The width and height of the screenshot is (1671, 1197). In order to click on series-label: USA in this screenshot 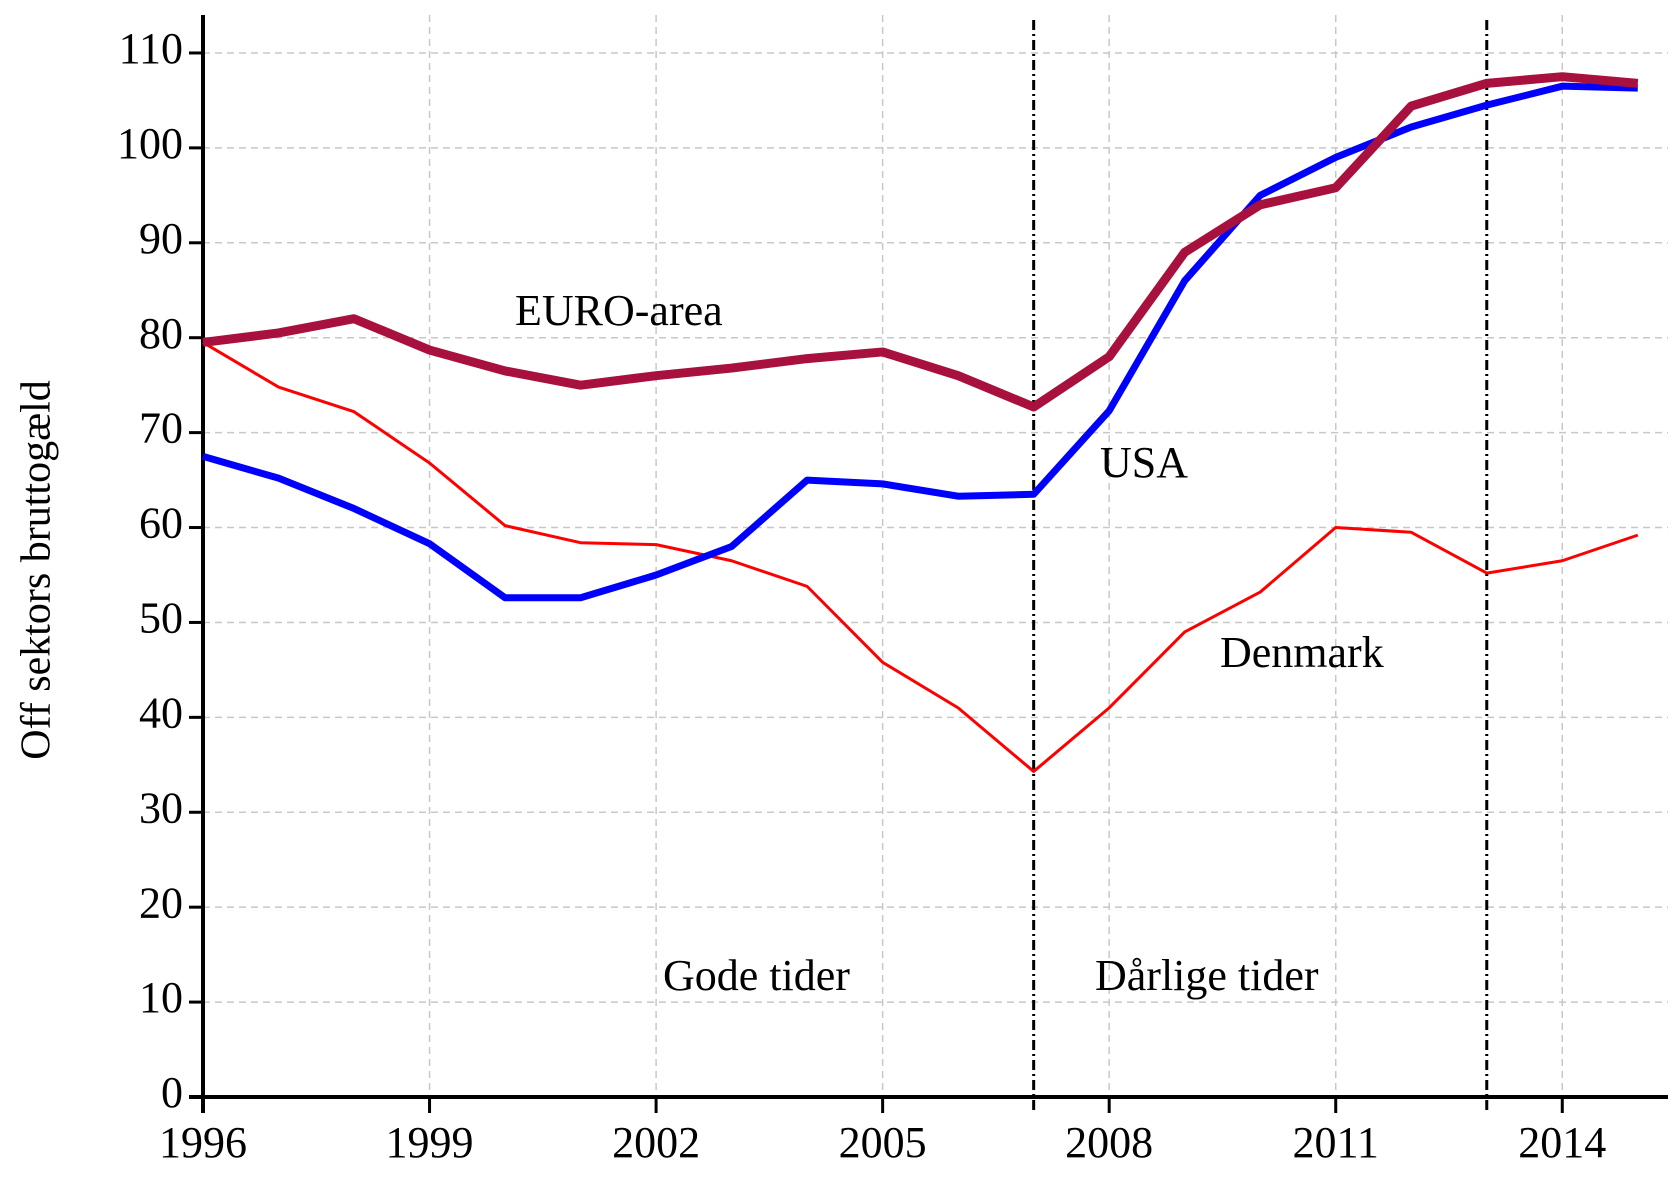, I will do `click(1144, 462)`.